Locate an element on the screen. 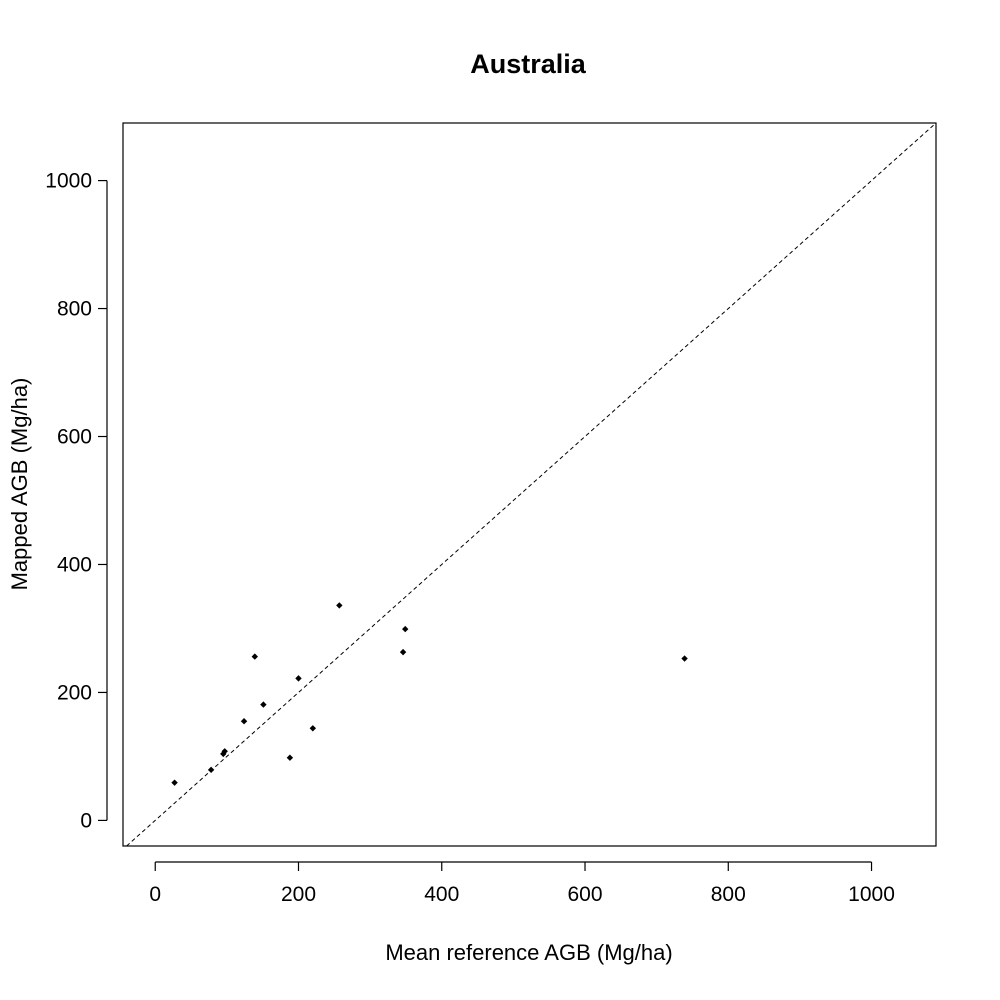 Image resolution: width=1000 pixels, height=1000 pixels. x-tick-label: 0 is located at coordinates (155, 894).